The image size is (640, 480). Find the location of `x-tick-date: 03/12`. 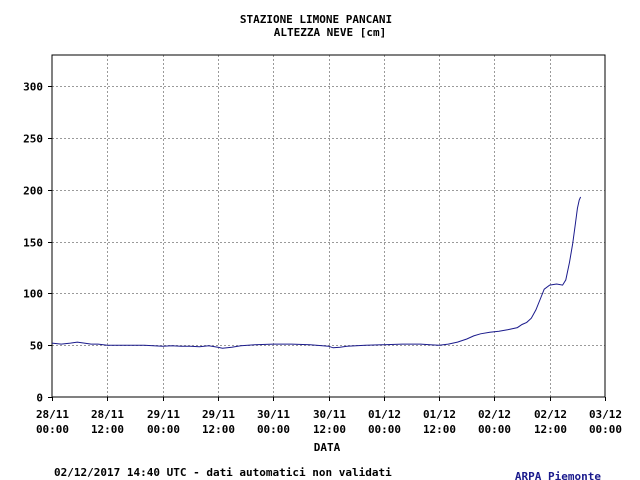

x-tick-date: 03/12 is located at coordinates (605, 414).